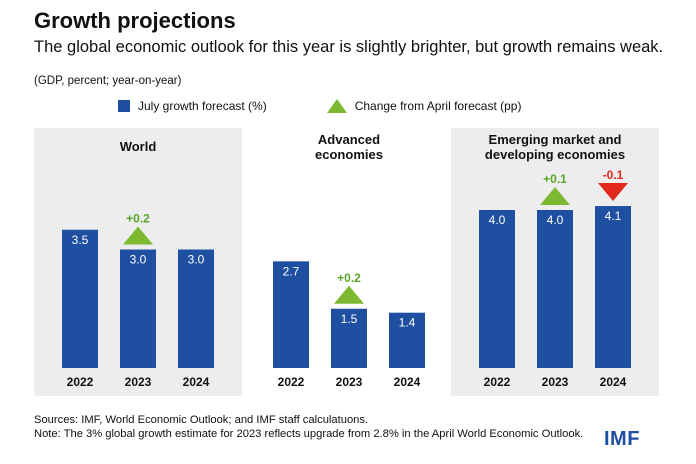 The width and height of the screenshot is (696, 464). What do you see at coordinates (291, 271) in the screenshot?
I see `bar-value-label: 2.7` at bounding box center [291, 271].